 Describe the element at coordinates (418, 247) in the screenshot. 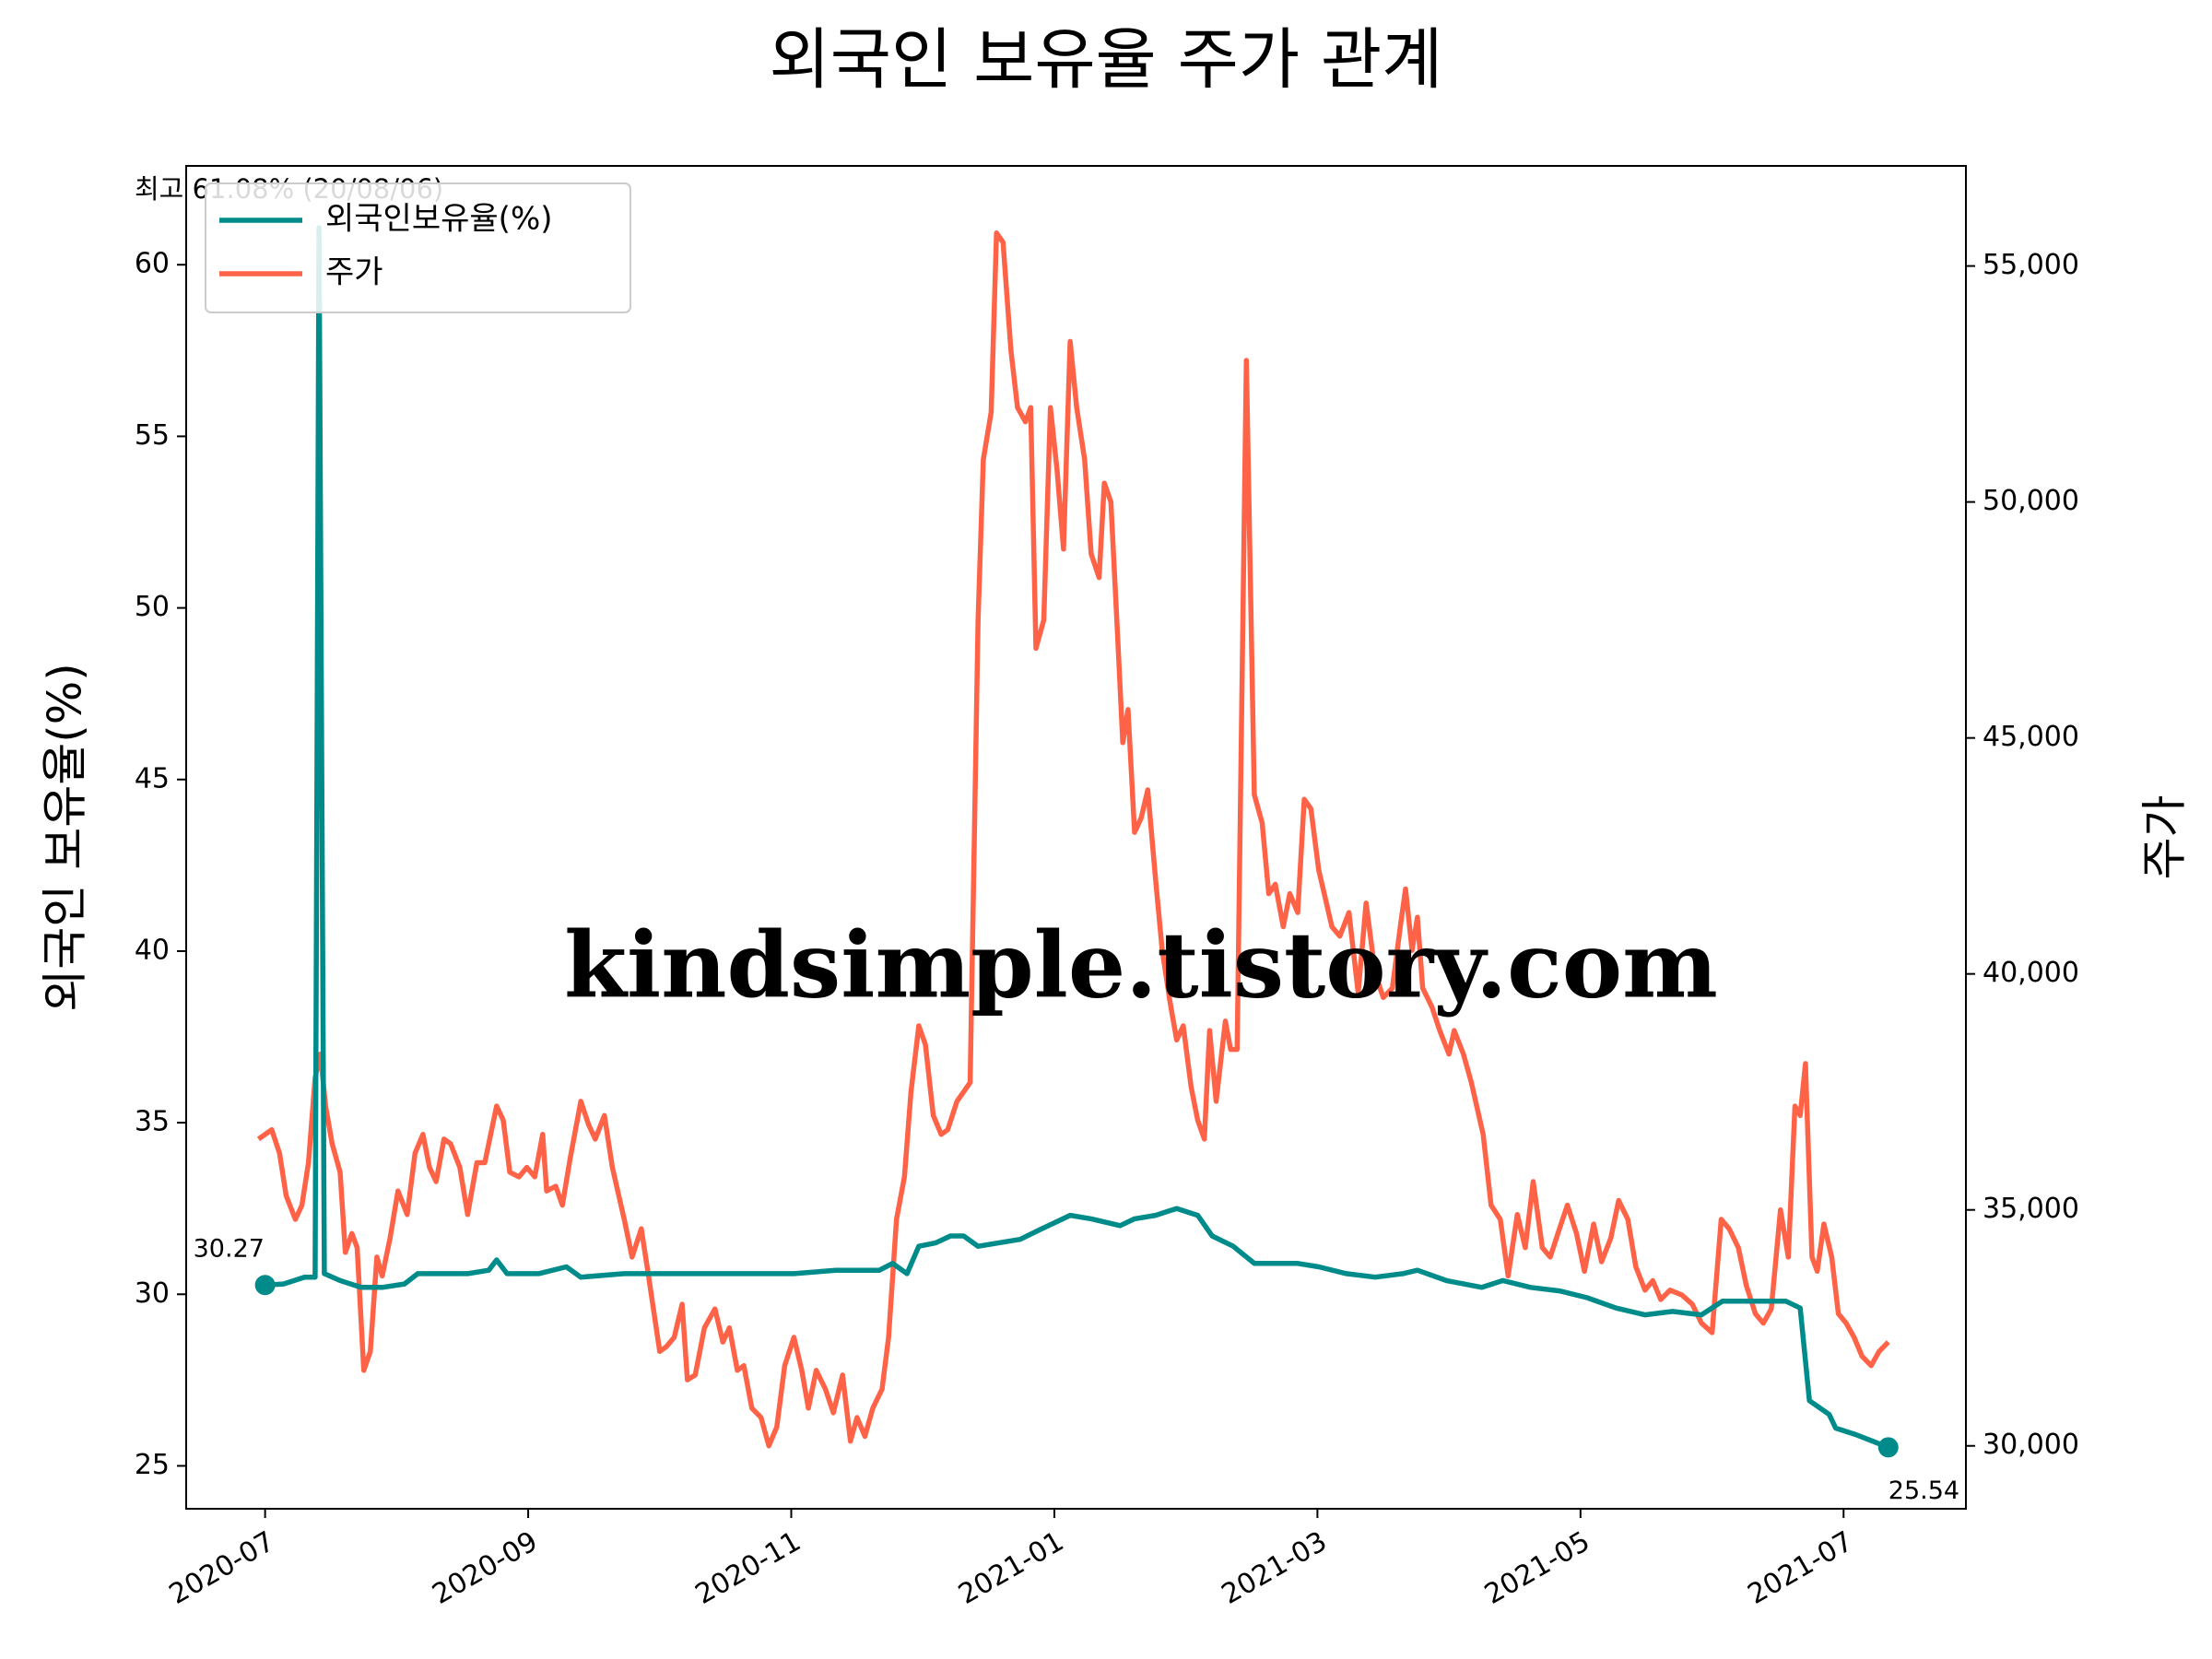

I see `legend-box` at that location.